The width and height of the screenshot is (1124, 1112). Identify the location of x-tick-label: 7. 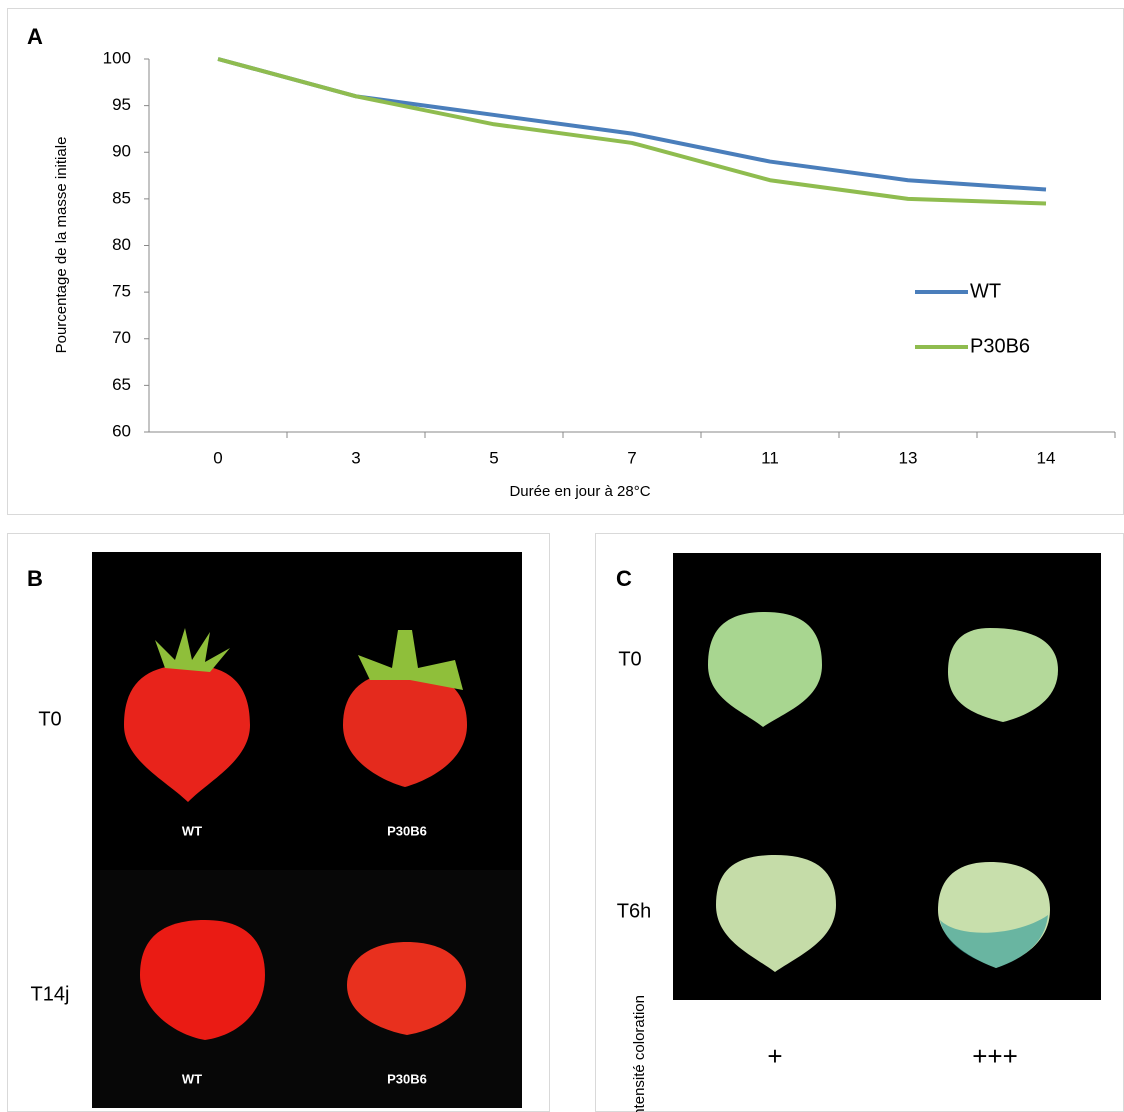
(631, 457).